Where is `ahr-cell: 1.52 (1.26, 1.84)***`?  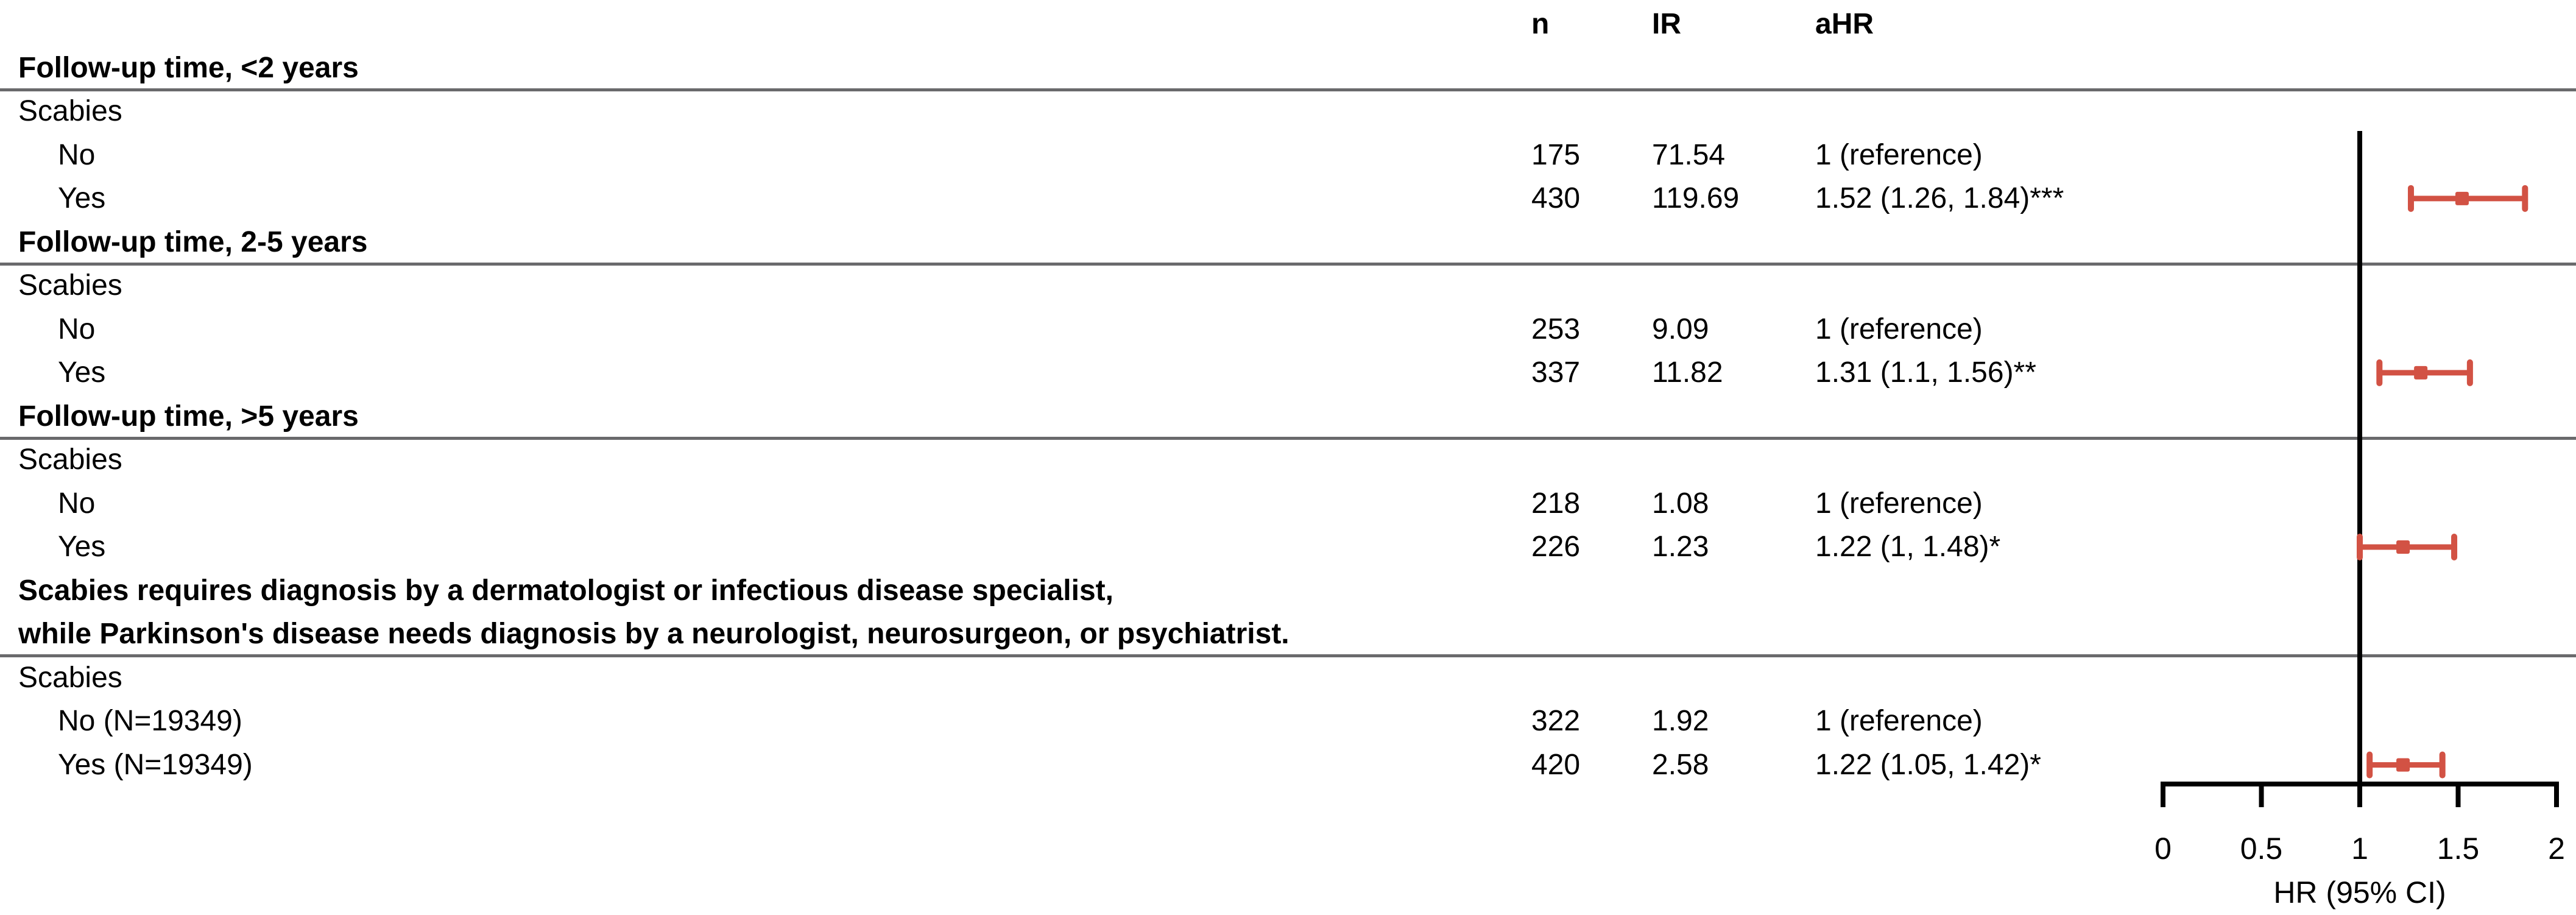
ahr-cell: 1.52 (1.26, 1.84)*** is located at coordinates (1939, 198).